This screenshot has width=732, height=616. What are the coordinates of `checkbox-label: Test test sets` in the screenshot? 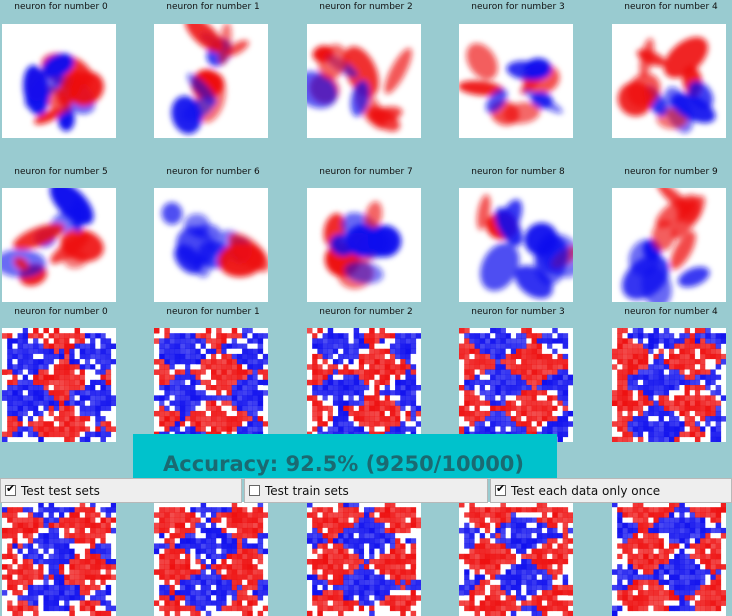 It's located at (60, 490).